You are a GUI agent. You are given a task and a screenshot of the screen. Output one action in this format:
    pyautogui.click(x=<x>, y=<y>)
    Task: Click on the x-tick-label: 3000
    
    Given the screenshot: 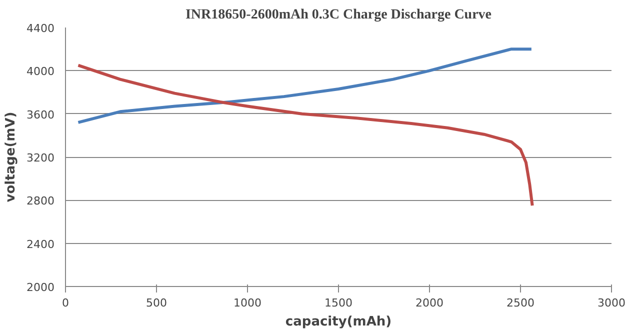 What is the action you would take?
    pyautogui.click(x=612, y=303)
    